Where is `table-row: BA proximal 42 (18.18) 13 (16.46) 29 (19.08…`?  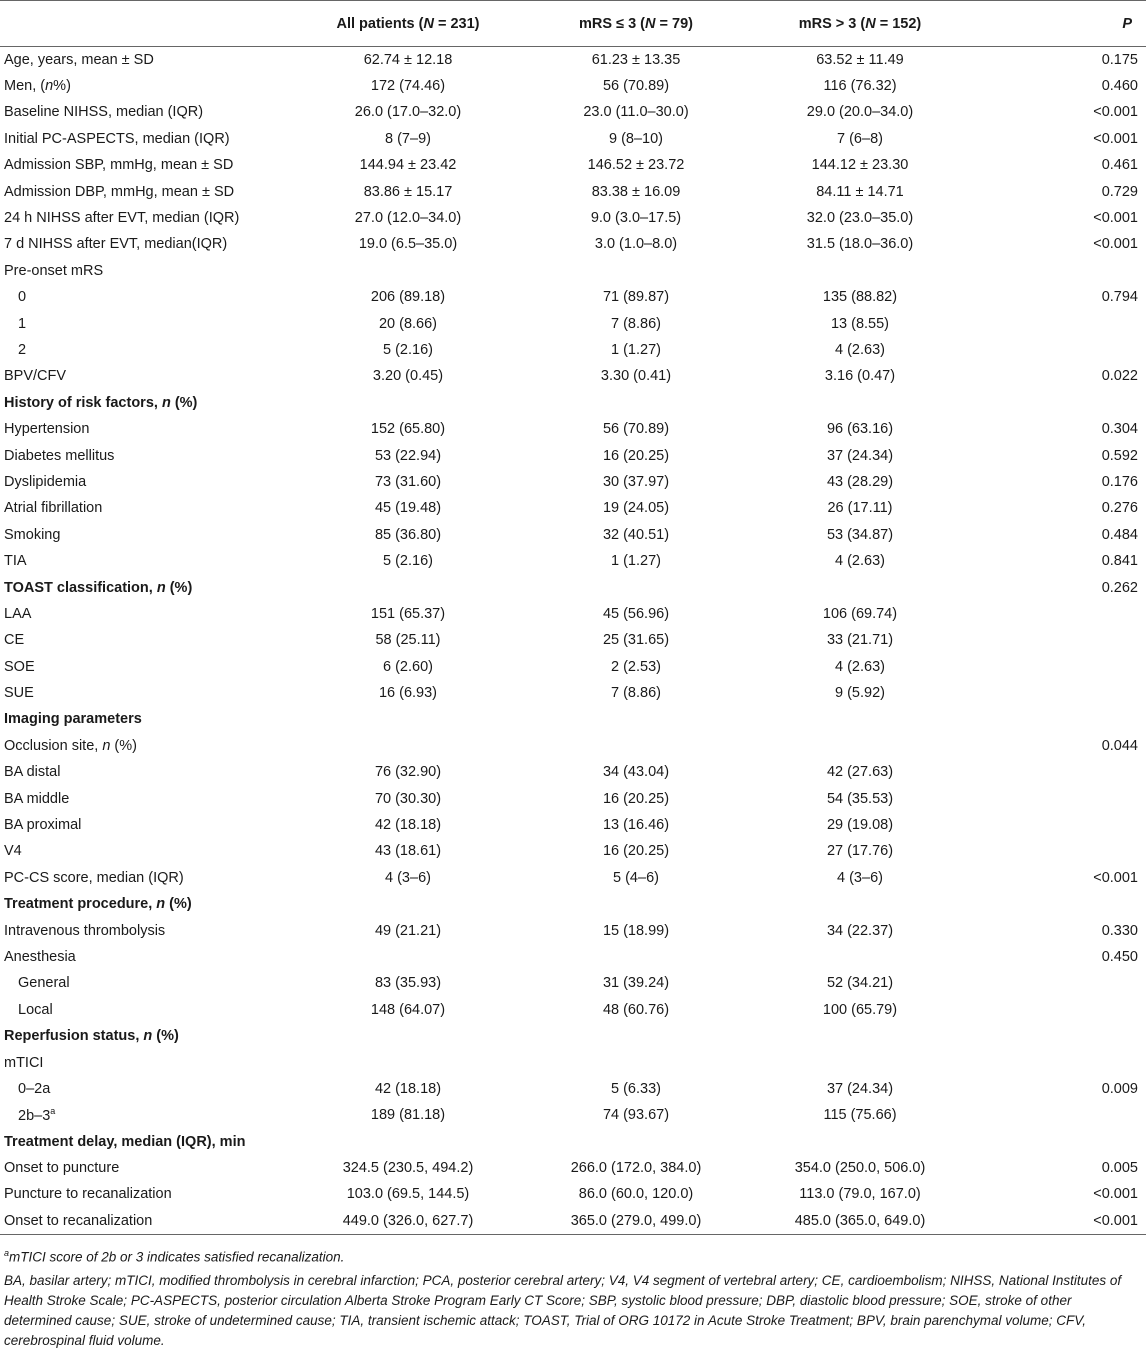 table-row: BA proximal 42 (18.18) 13 (16.46) 29 (19.08… is located at coordinates (573, 825).